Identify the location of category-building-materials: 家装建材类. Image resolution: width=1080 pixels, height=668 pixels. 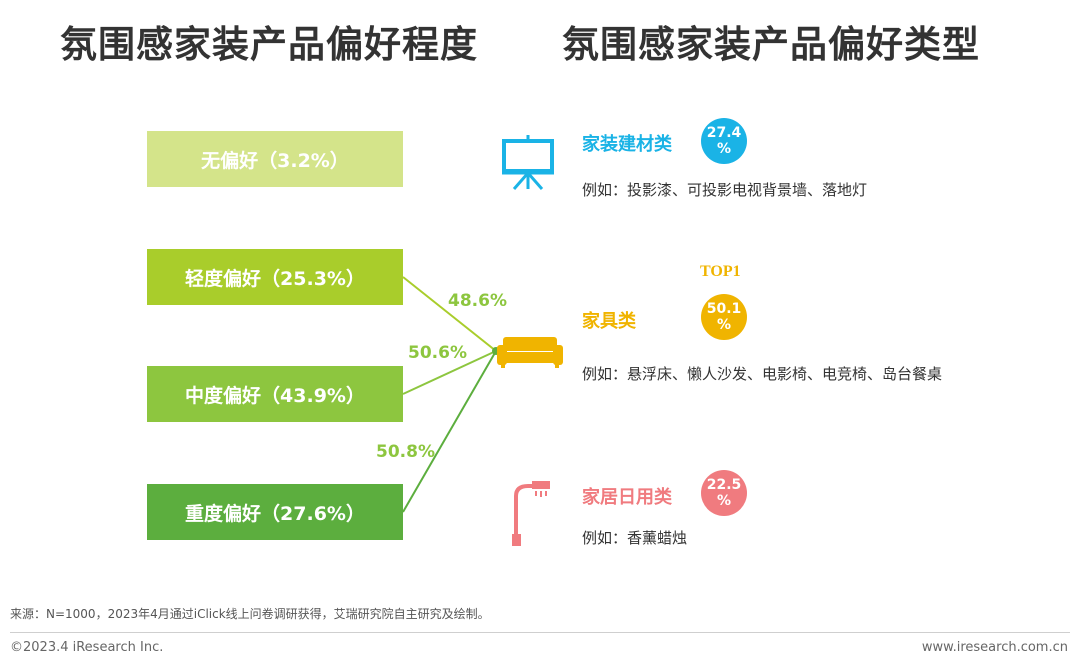
(627, 144).